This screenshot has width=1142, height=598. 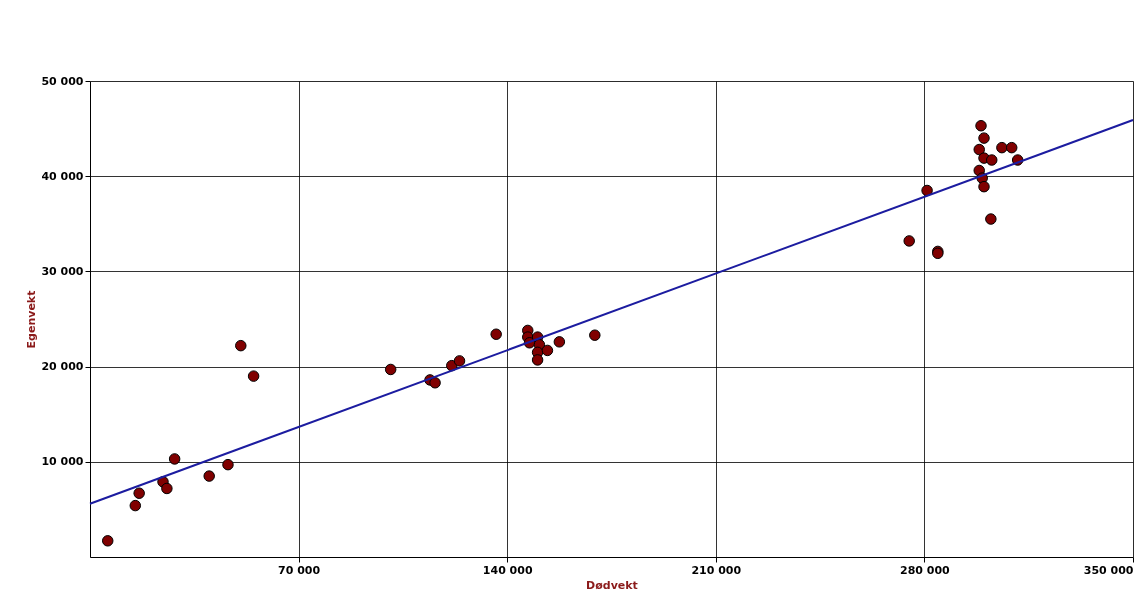 What do you see at coordinates (612, 585) in the screenshot?
I see `x-axis-title: Dødvekt` at bounding box center [612, 585].